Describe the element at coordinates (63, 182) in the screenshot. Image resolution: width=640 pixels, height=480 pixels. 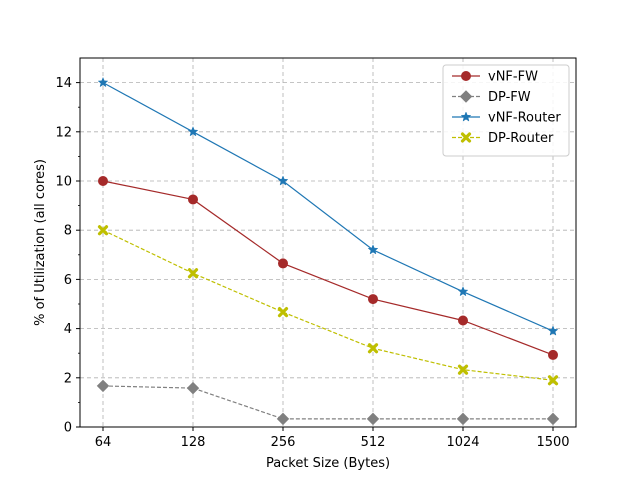
I see `y-tick-label: 10` at that location.